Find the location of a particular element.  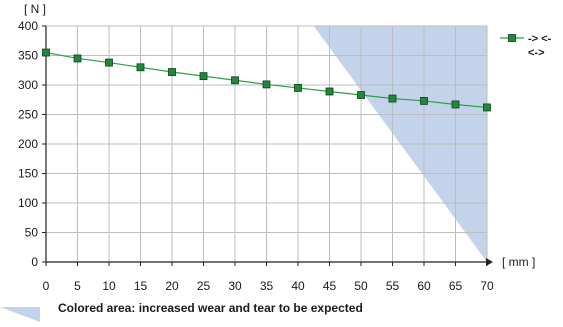

y-tick-label: 100 is located at coordinates (28, 203).